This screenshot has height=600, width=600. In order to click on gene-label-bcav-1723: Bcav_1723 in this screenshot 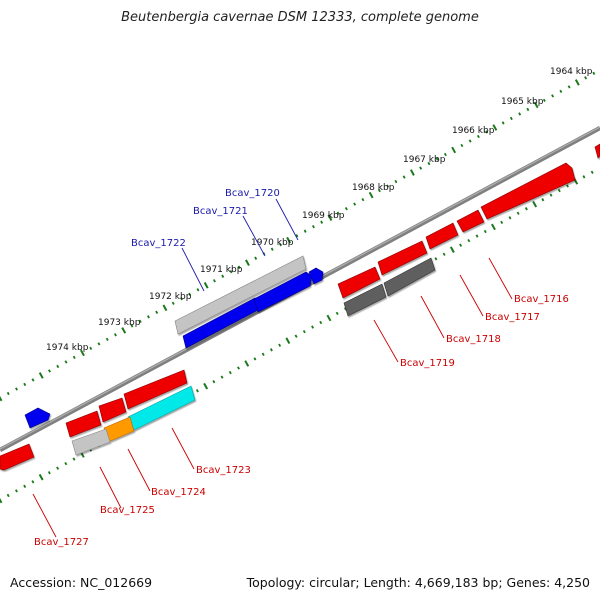, I will do `click(223, 470)`.